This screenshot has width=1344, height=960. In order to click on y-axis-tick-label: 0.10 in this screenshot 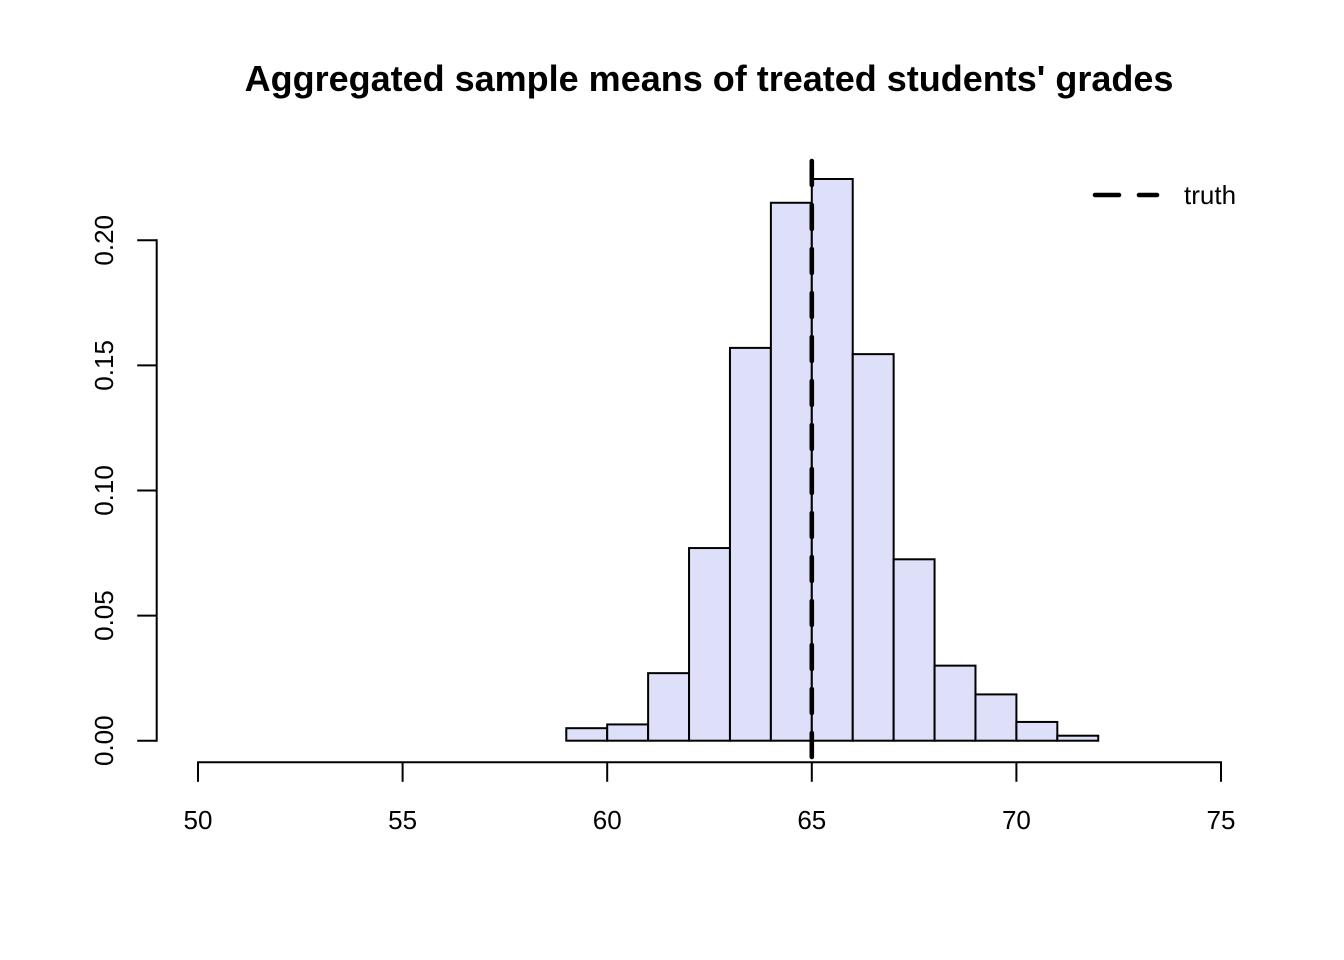, I will do `click(104, 490)`.